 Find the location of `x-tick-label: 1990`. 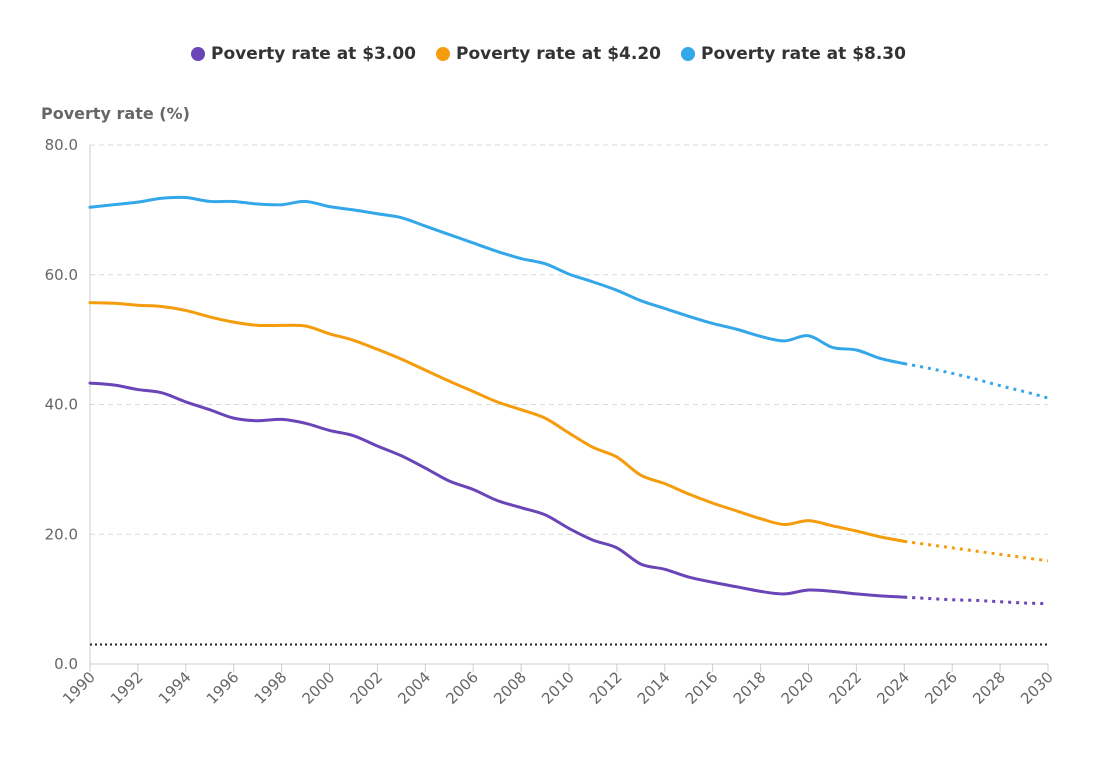

x-tick-label: 1990 is located at coordinates (79, 688).